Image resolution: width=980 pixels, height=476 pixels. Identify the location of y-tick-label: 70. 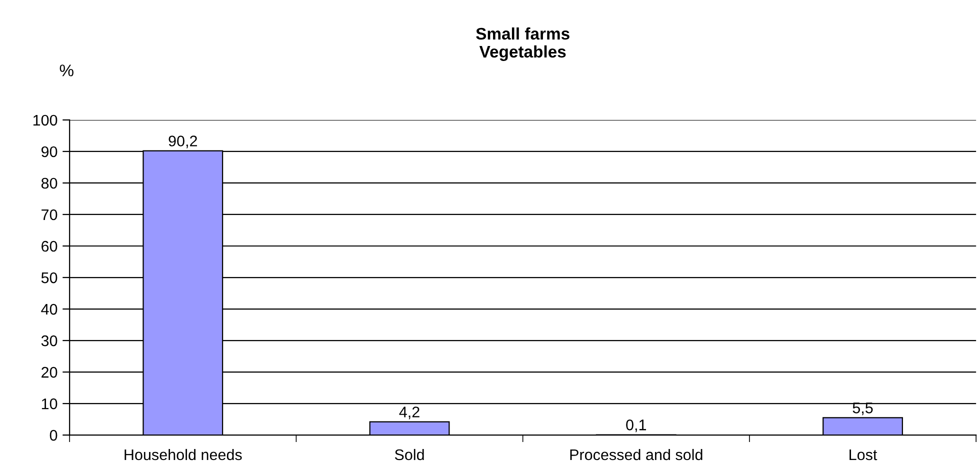
(50, 214).